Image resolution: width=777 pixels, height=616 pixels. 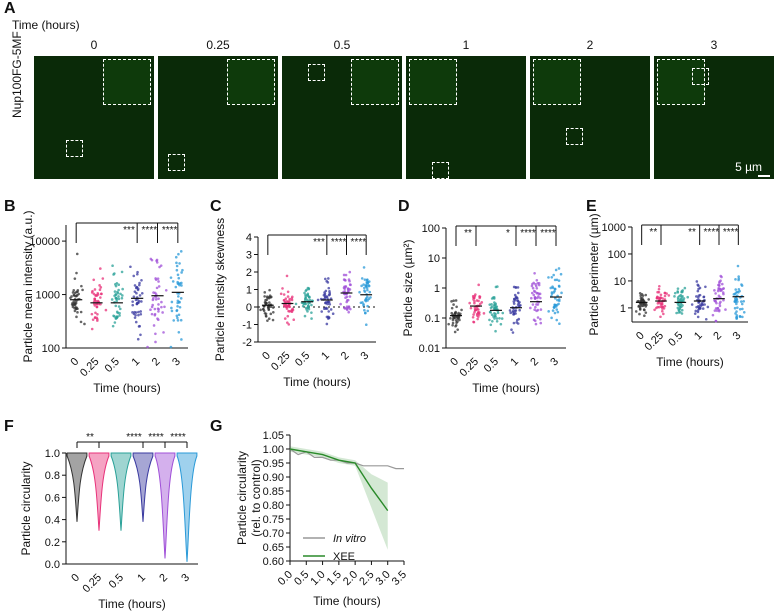 What do you see at coordinates (554, 362) in the screenshot?
I see `x-tick-label-D: 3` at bounding box center [554, 362].